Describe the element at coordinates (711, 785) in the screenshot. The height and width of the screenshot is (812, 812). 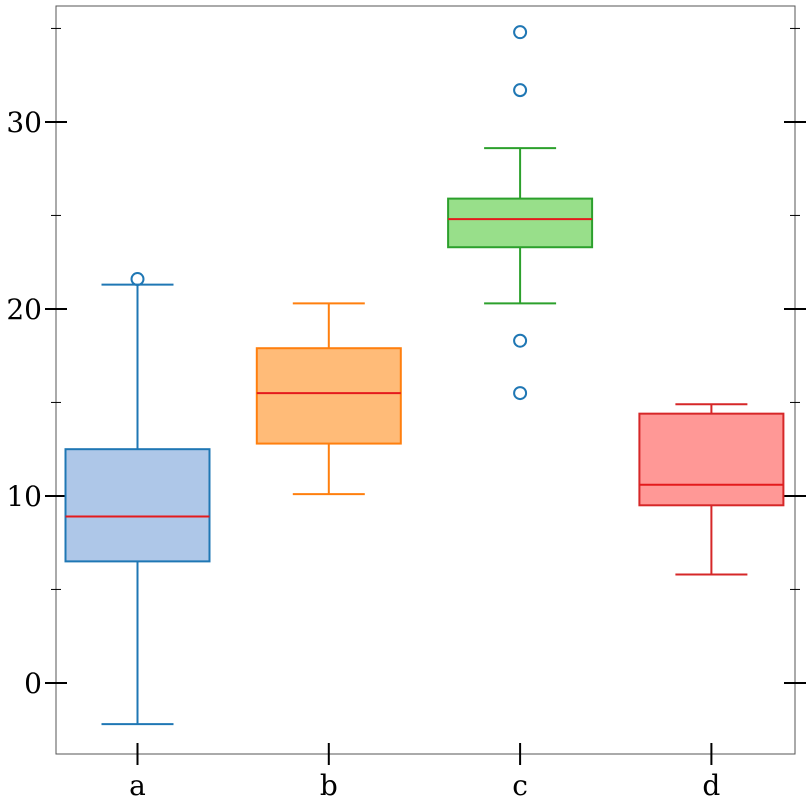
I see `x-tick-label: d` at that location.